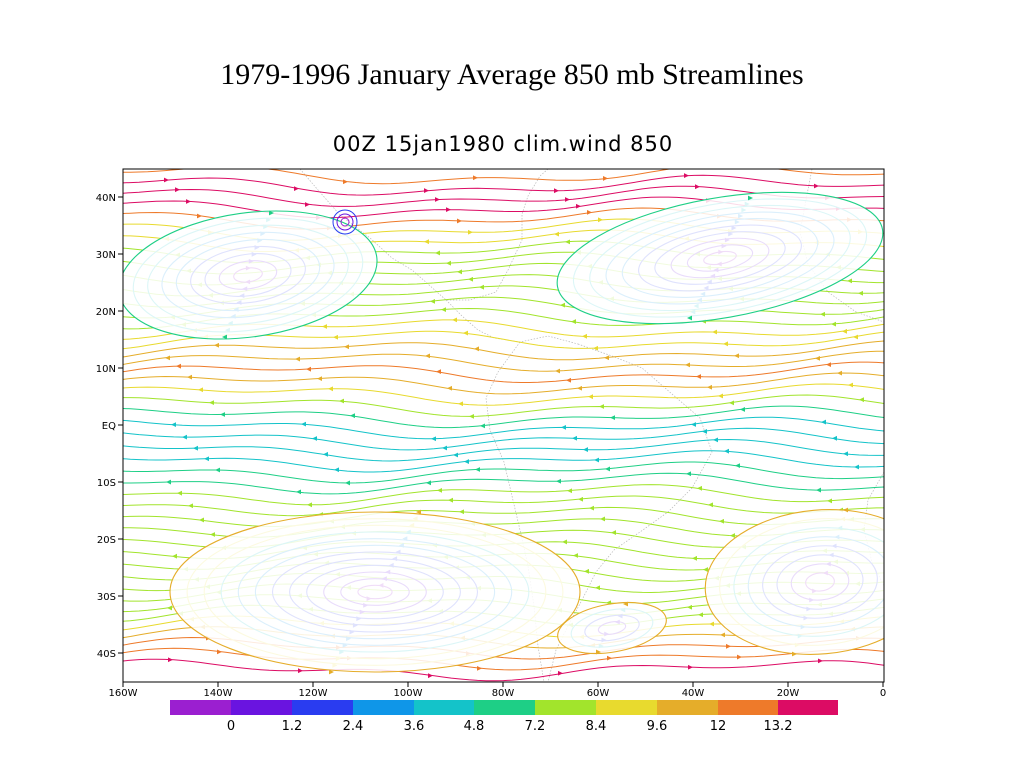 This screenshot has height=768, width=1024. Describe the element at coordinates (292, 726) in the screenshot. I see `colorbar-label-1: 1.2` at that location.